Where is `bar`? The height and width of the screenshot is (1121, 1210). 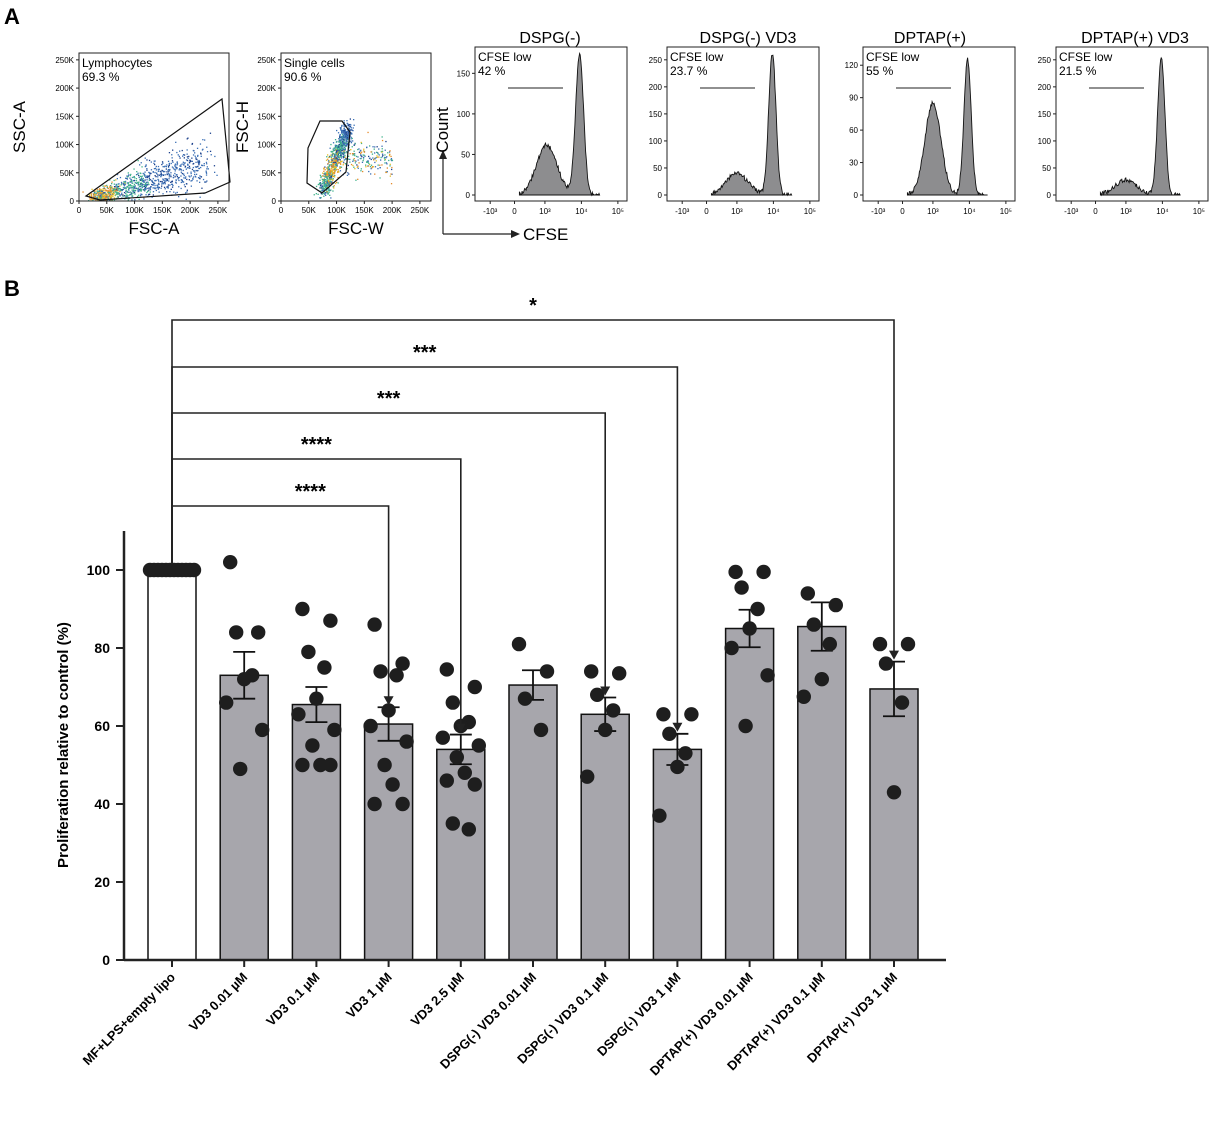 bar is located at coordinates (677, 854).